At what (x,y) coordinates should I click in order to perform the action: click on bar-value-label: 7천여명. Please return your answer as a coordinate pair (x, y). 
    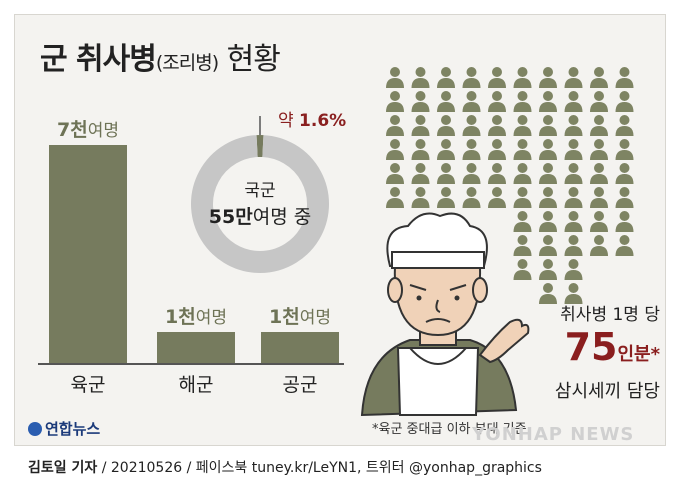
    Looking at the image, I should click on (88, 128).